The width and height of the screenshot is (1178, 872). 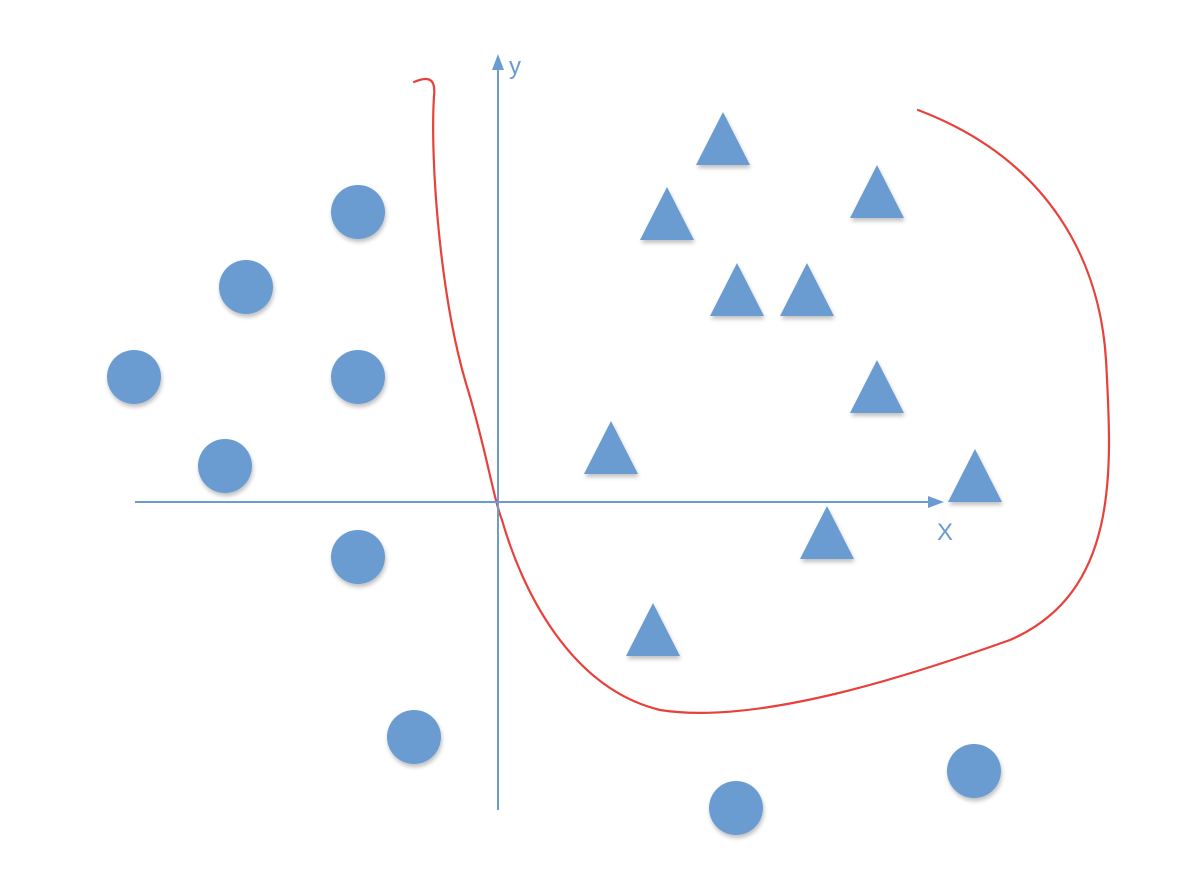 I want to click on y-axis-arrow-icon, so click(x=498, y=62).